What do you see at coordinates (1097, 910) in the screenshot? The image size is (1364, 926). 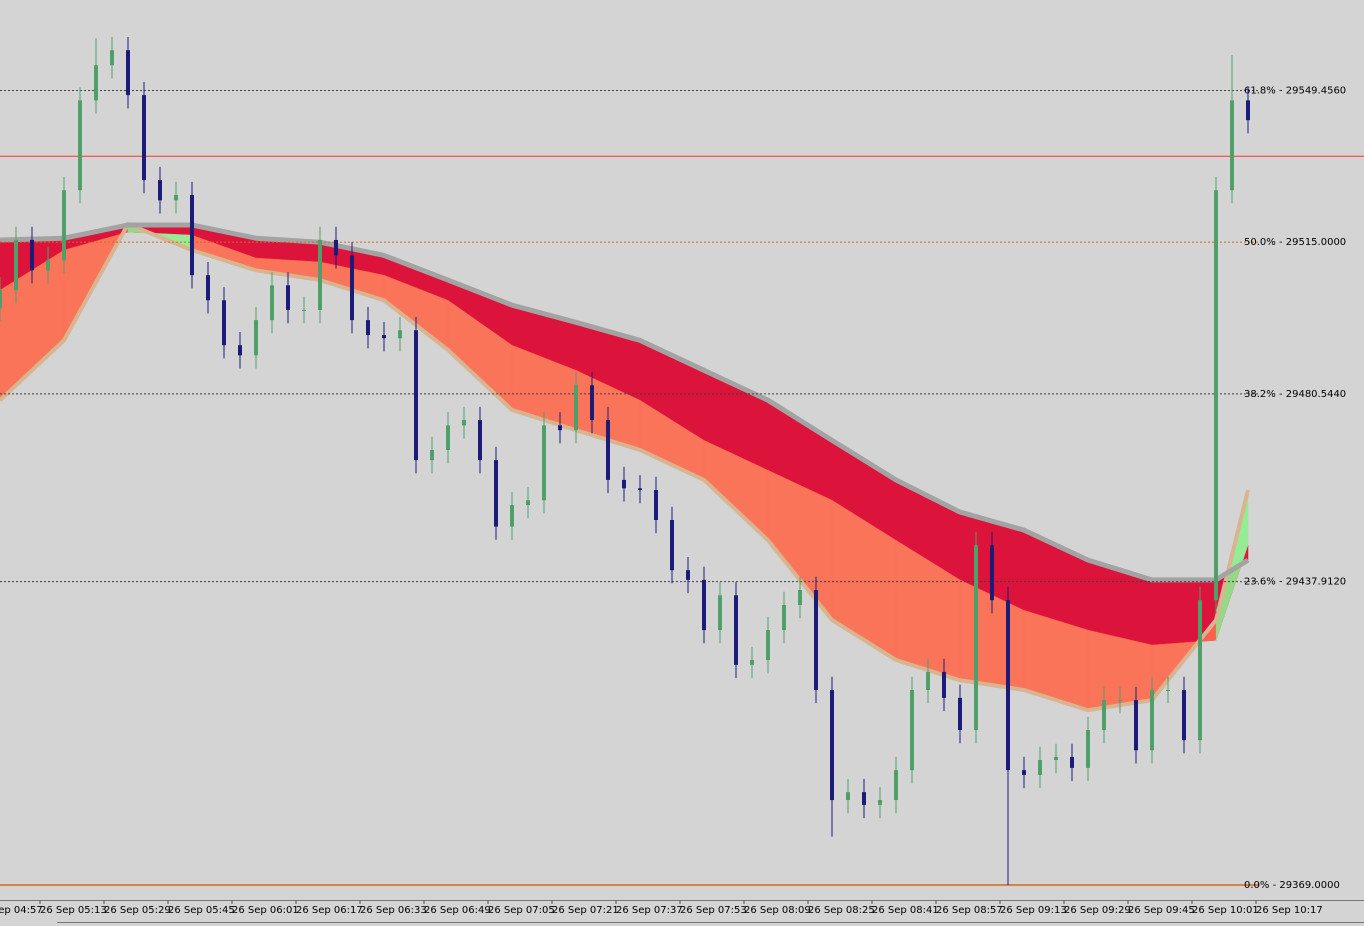 I see `x-tick-label: 26 Sep 09:29` at bounding box center [1097, 910].